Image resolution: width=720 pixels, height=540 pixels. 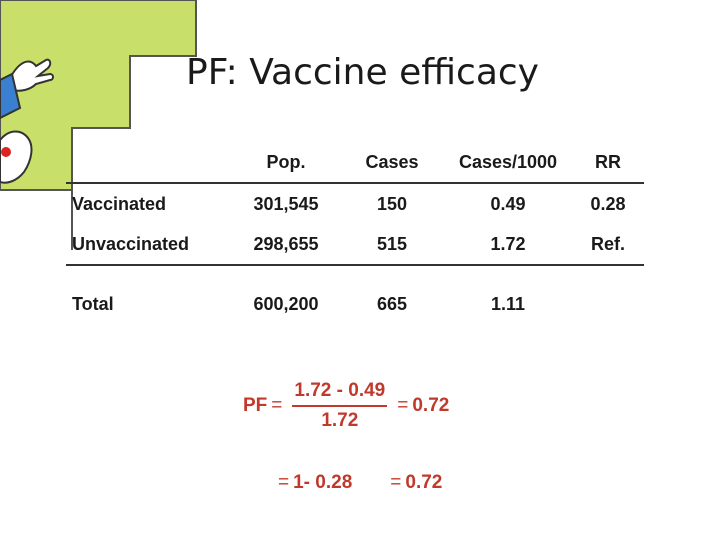 What do you see at coordinates (431, 405) in the screenshot?
I see `formula-result: 0.72` at bounding box center [431, 405].